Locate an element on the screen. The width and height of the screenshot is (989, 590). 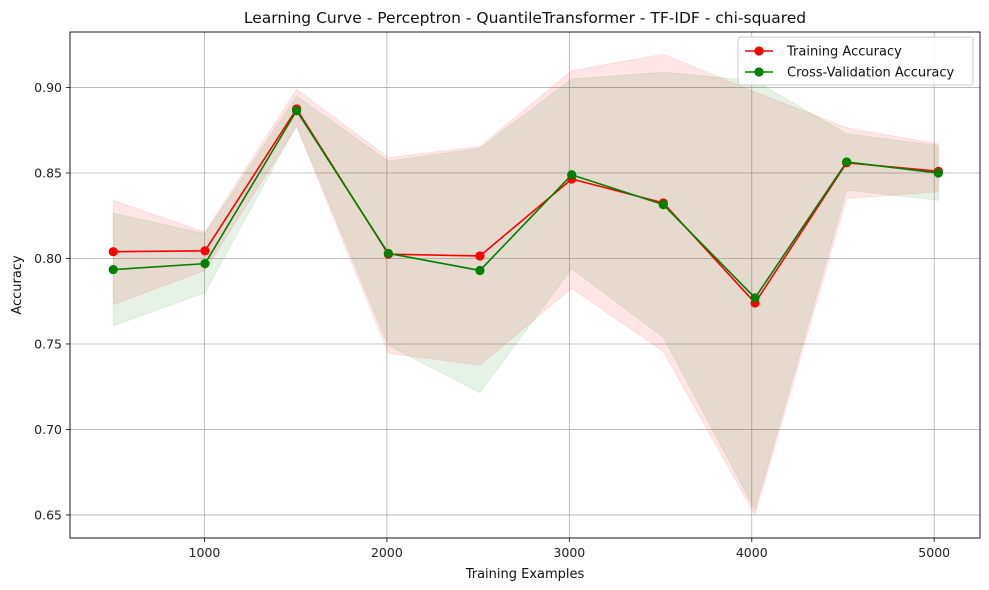
x-tick-label: 2000 is located at coordinates (387, 552).